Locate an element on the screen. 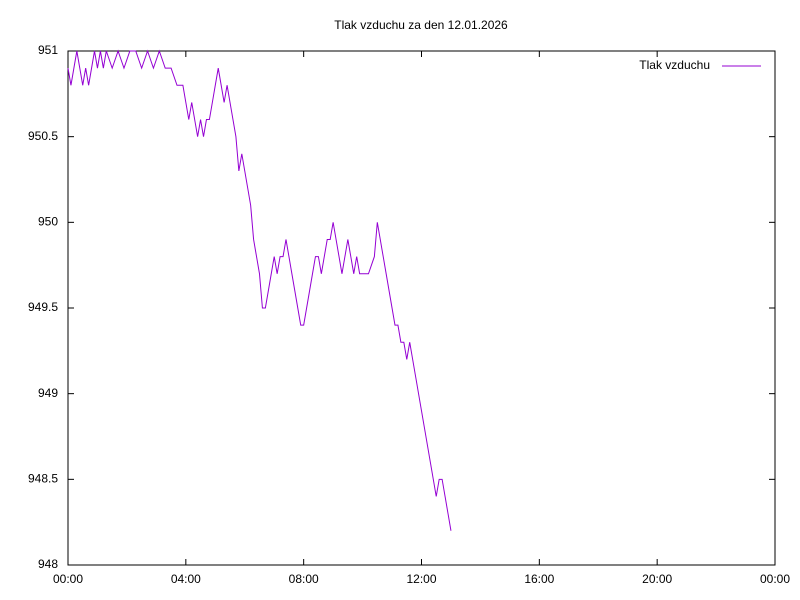 The width and height of the screenshot is (800, 600). y-tick-label: 949.5 is located at coordinates (43, 307).